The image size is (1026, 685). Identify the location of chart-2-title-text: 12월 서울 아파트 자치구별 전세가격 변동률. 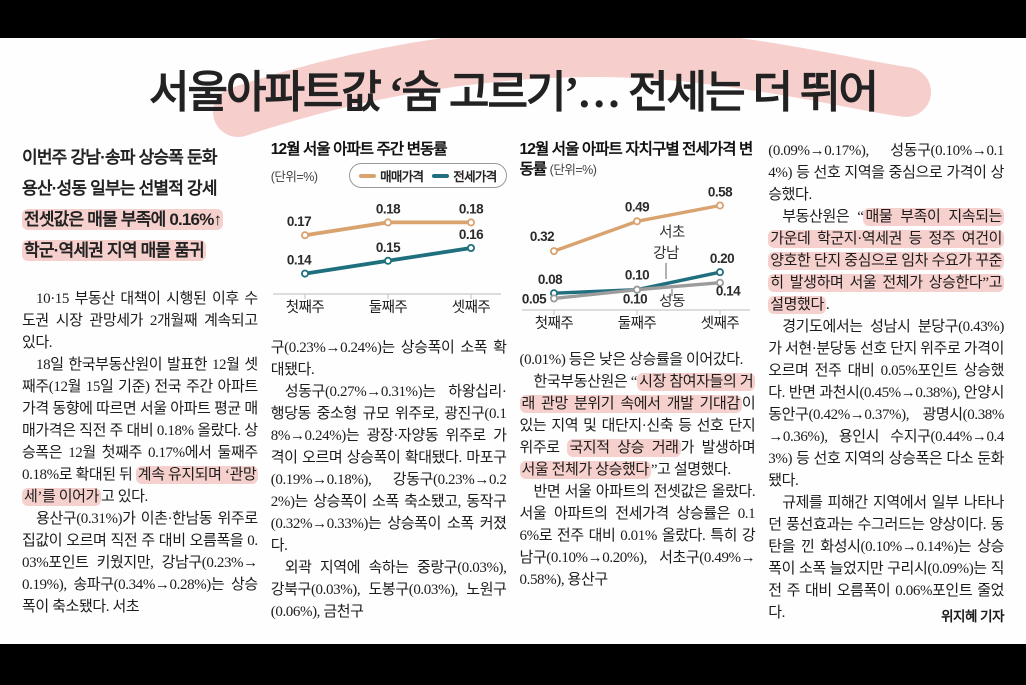
(636, 159).